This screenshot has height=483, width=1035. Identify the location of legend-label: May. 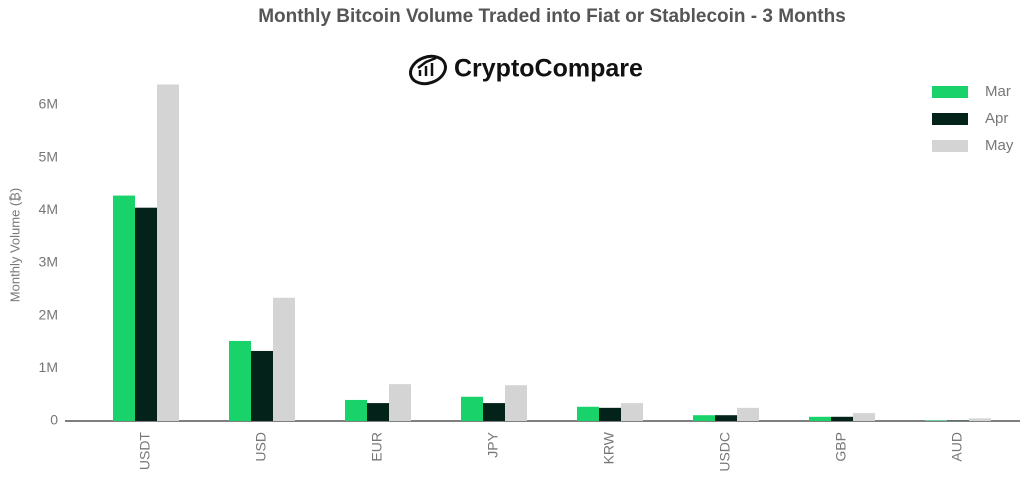
(999, 145).